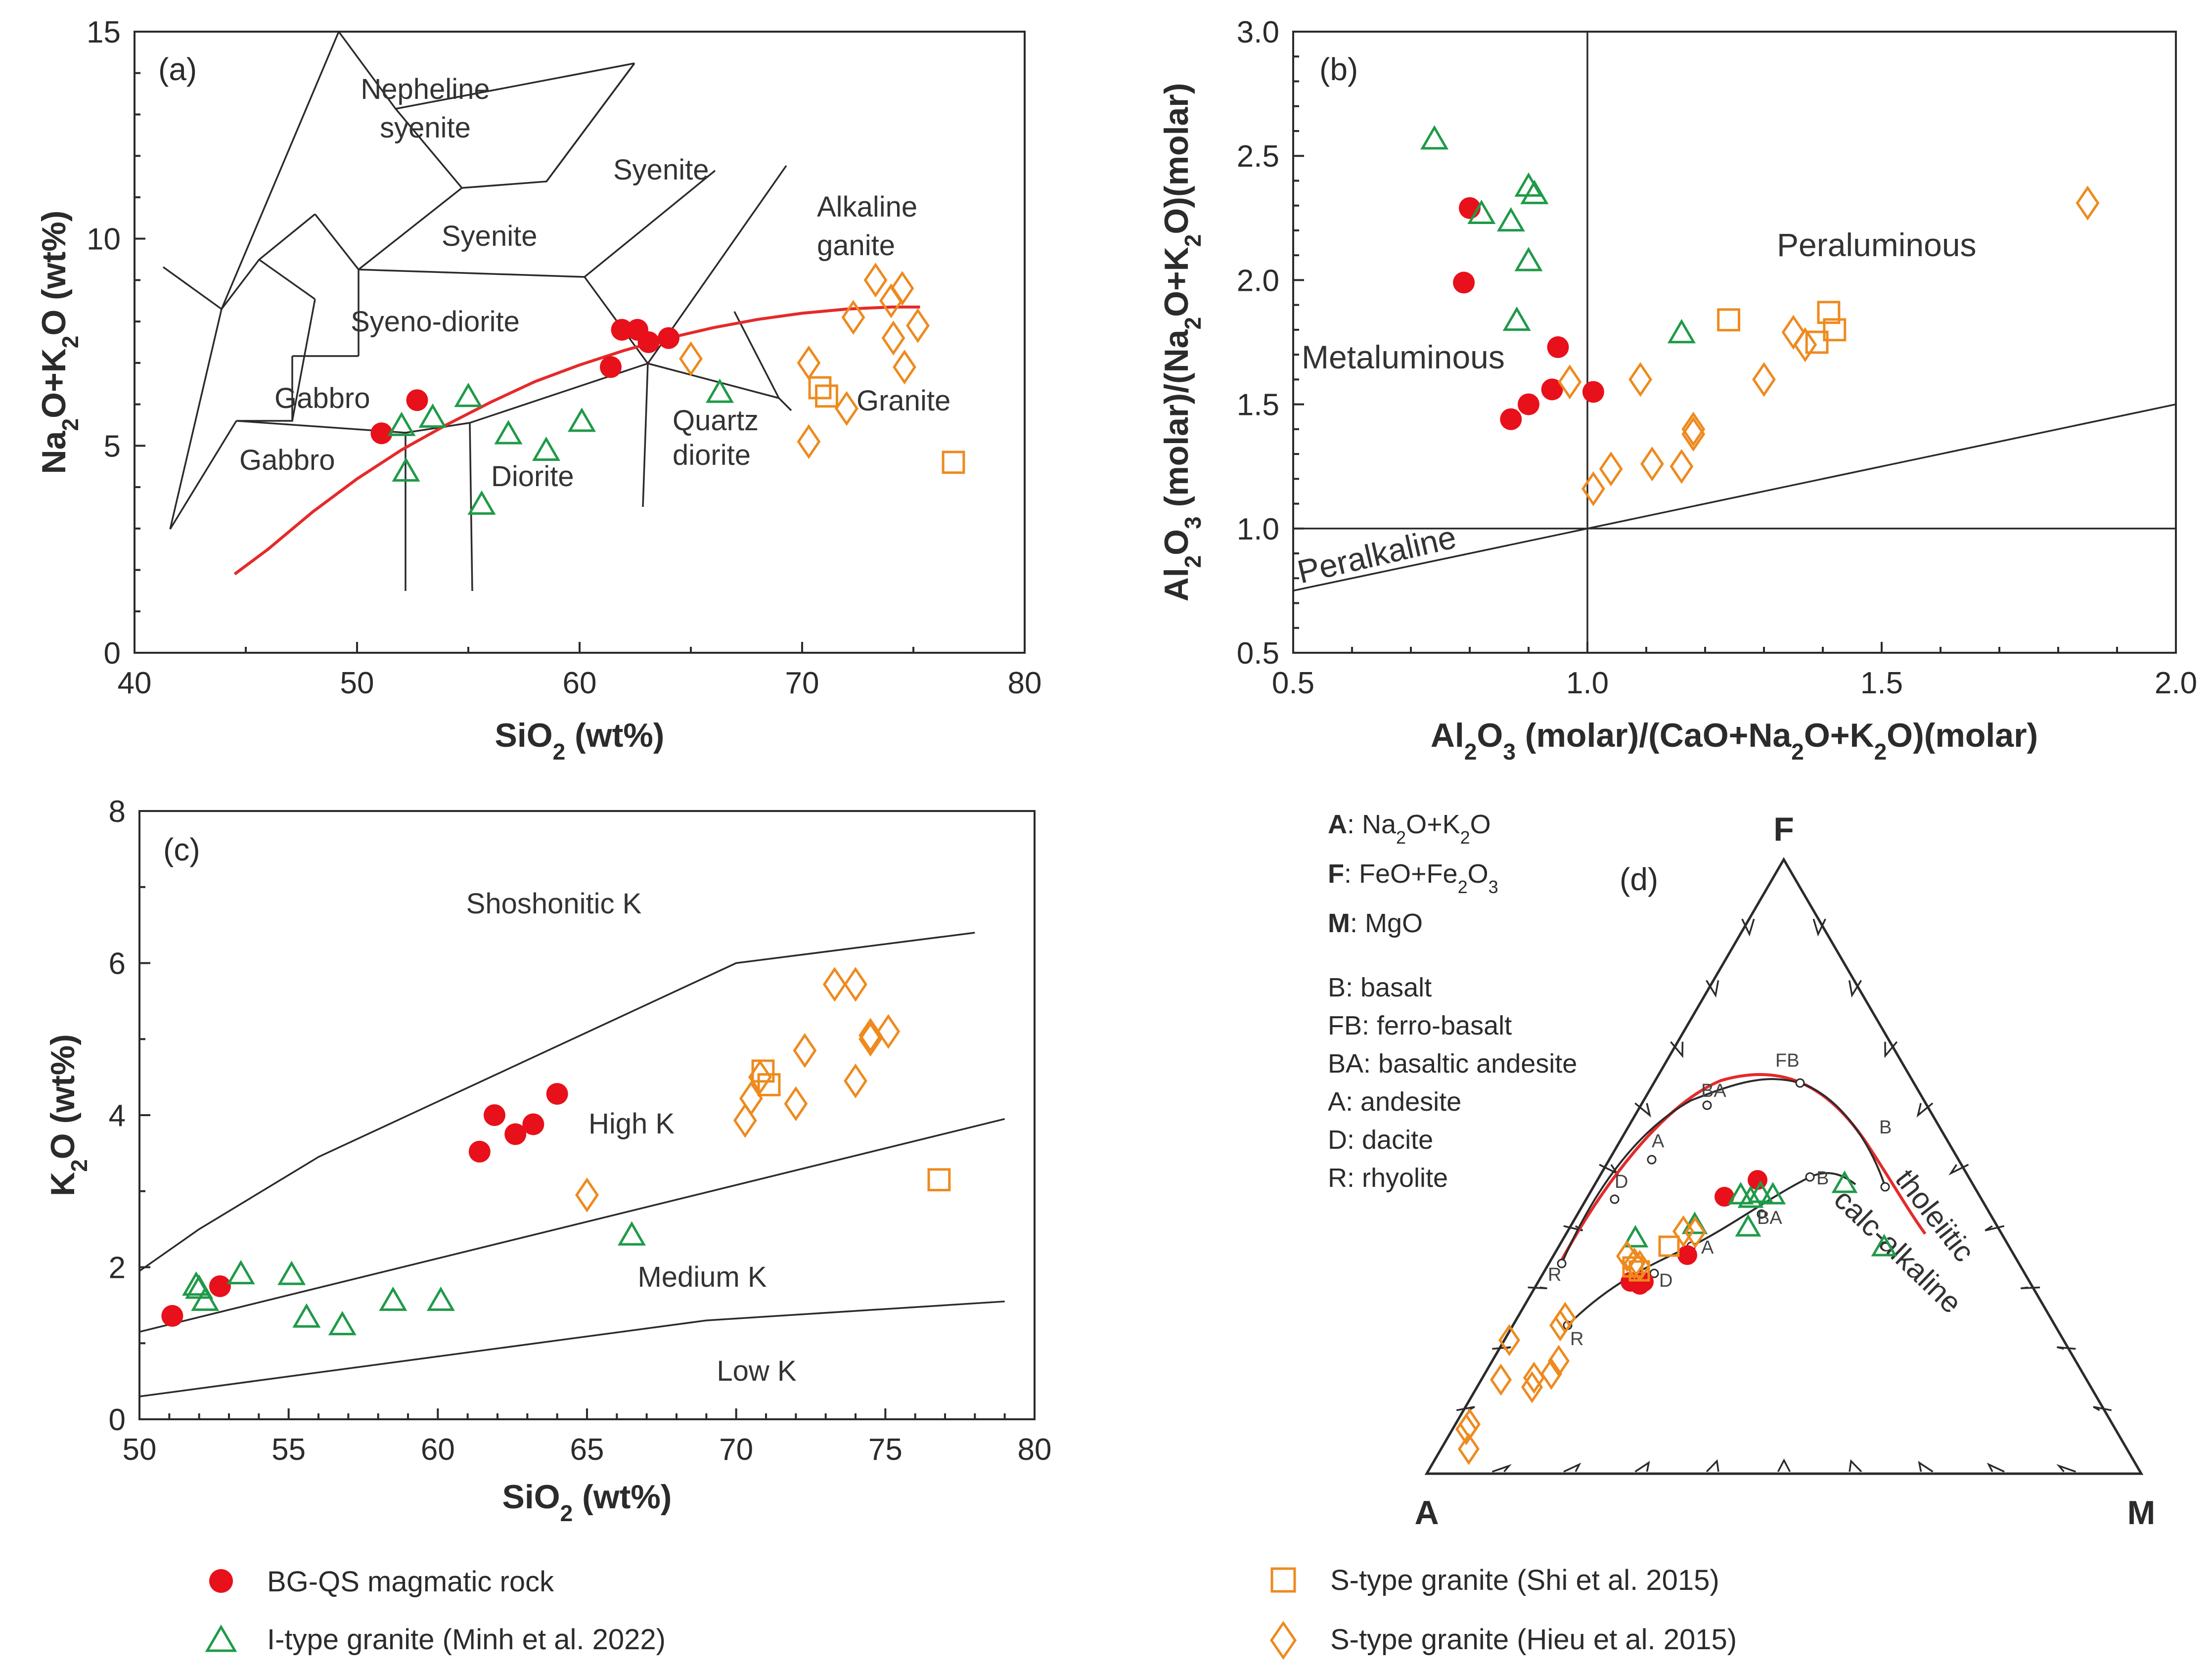  Describe the element at coordinates (425, 128) in the screenshot. I see `field-label-nepheline-syenite: syenite` at that location.